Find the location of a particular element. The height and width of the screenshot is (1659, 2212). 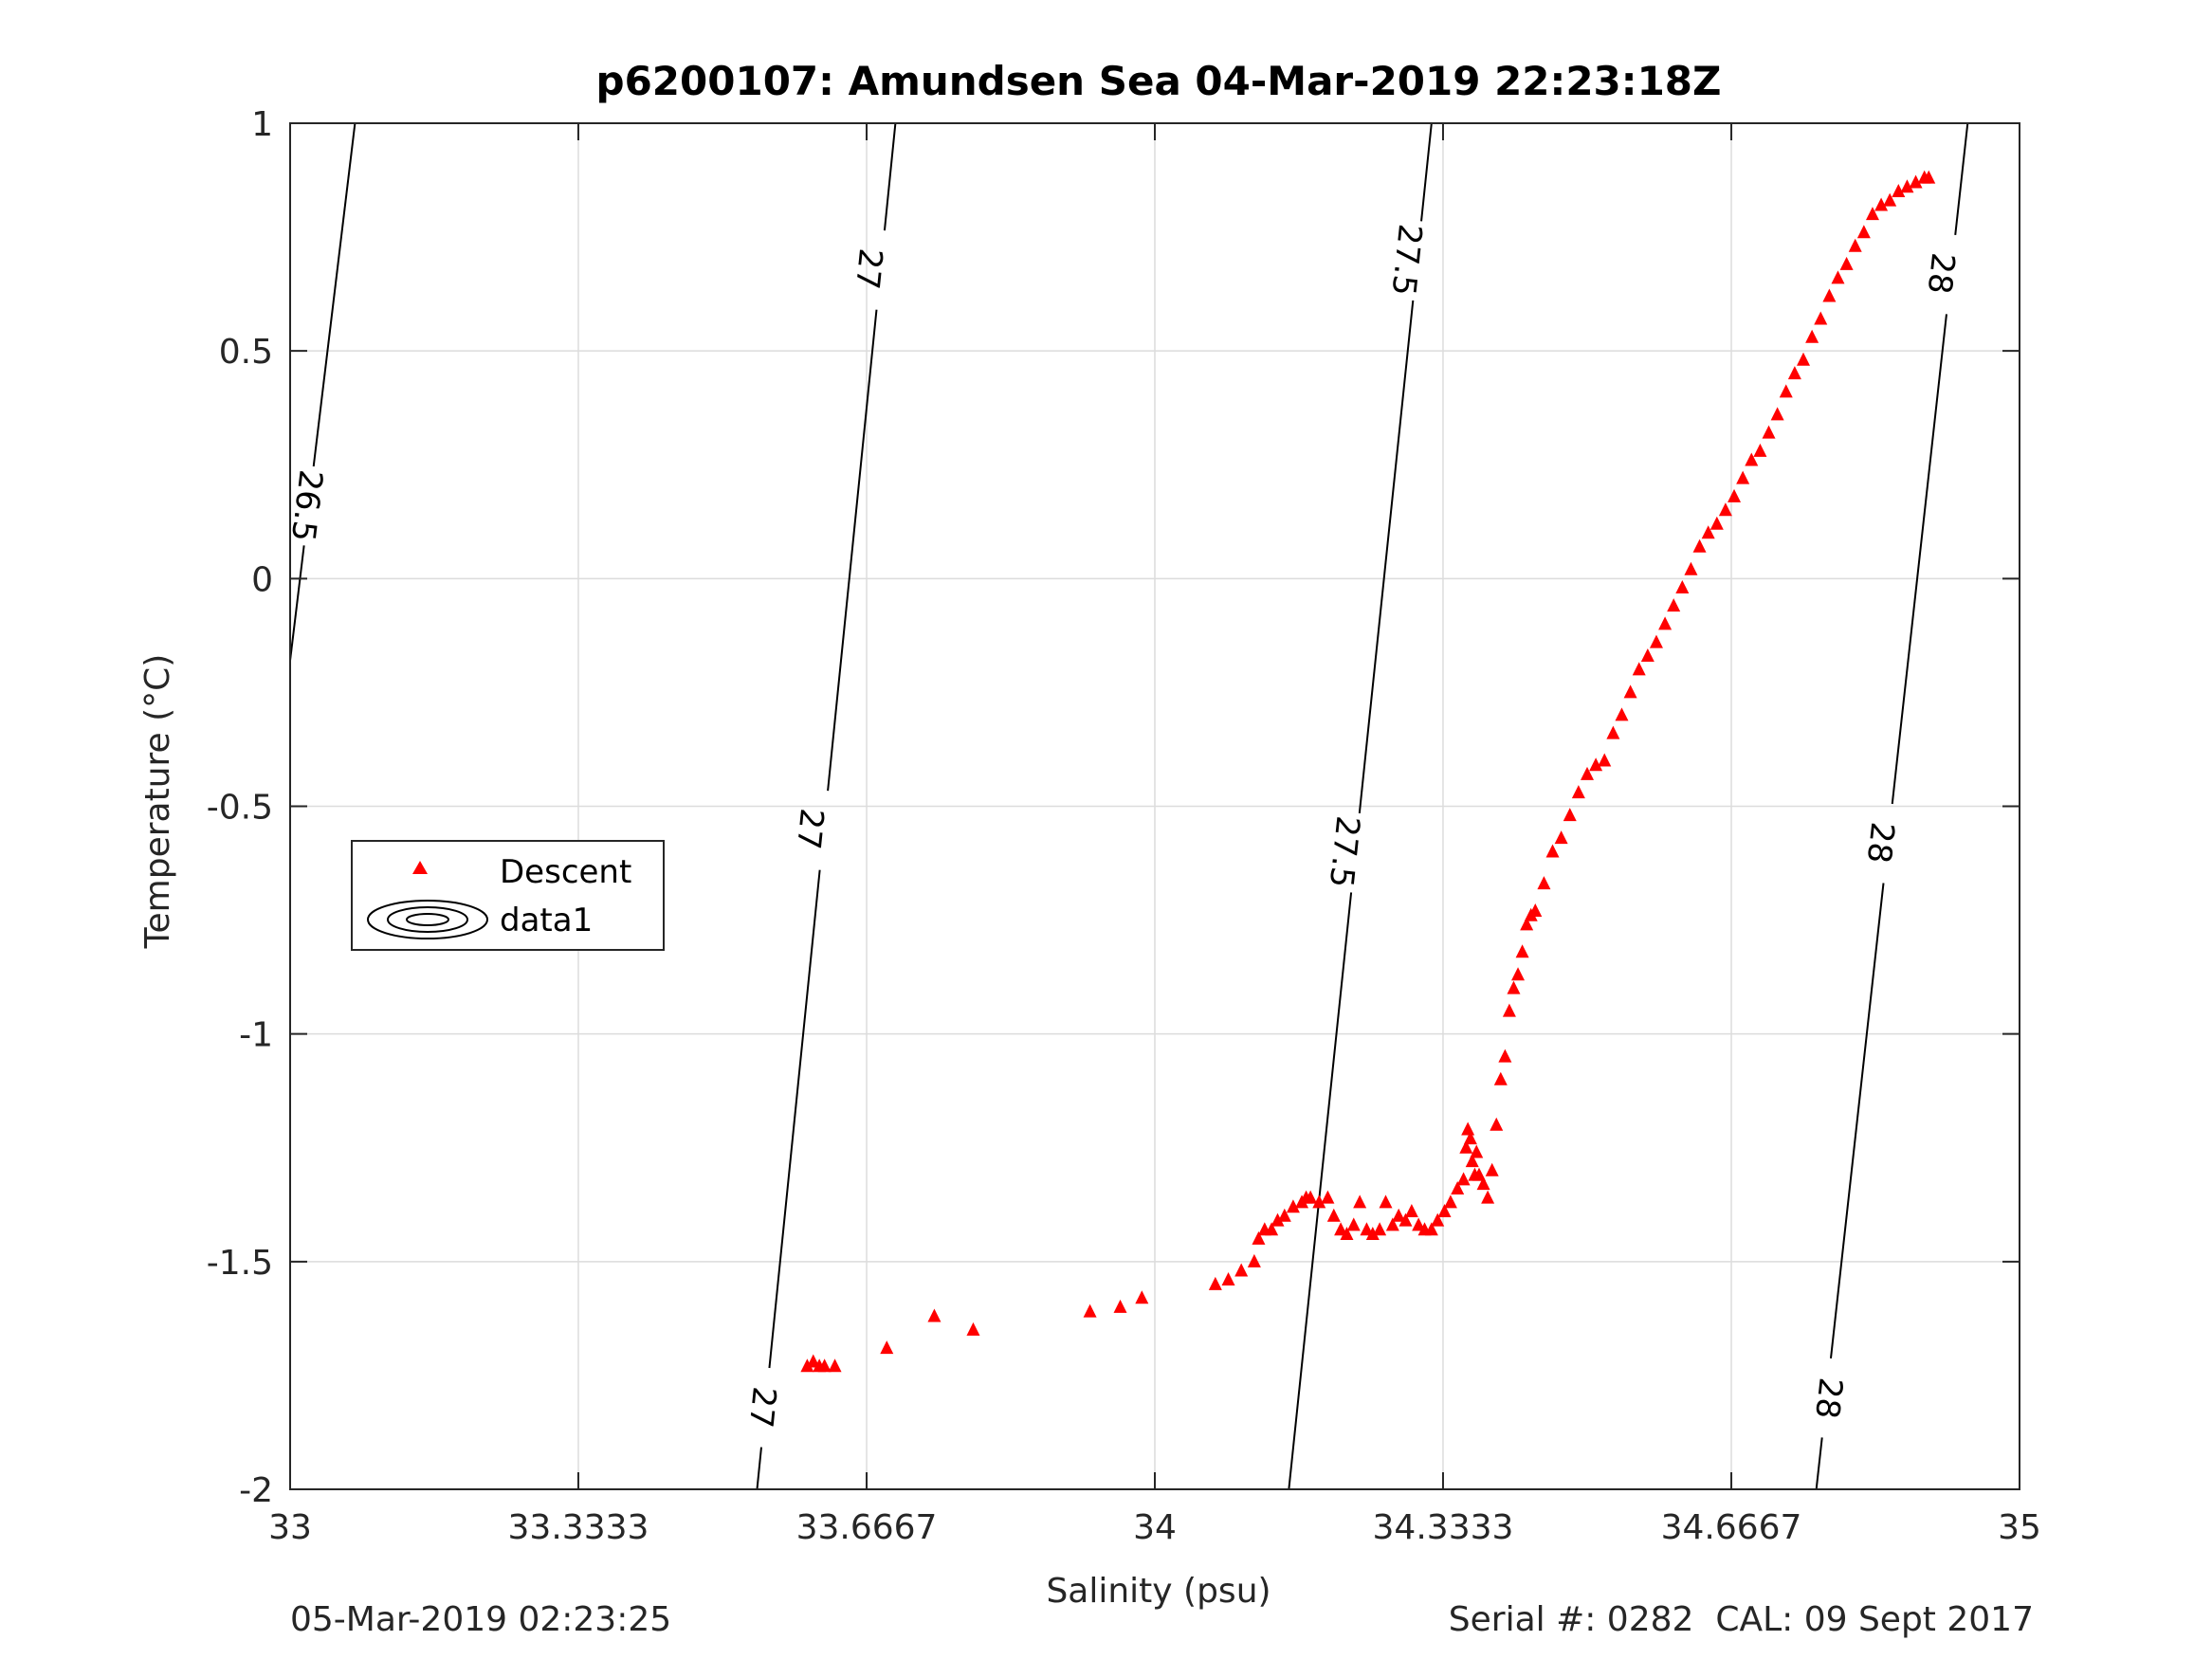

x-tick-label: 33.6667 is located at coordinates (867, 1527).